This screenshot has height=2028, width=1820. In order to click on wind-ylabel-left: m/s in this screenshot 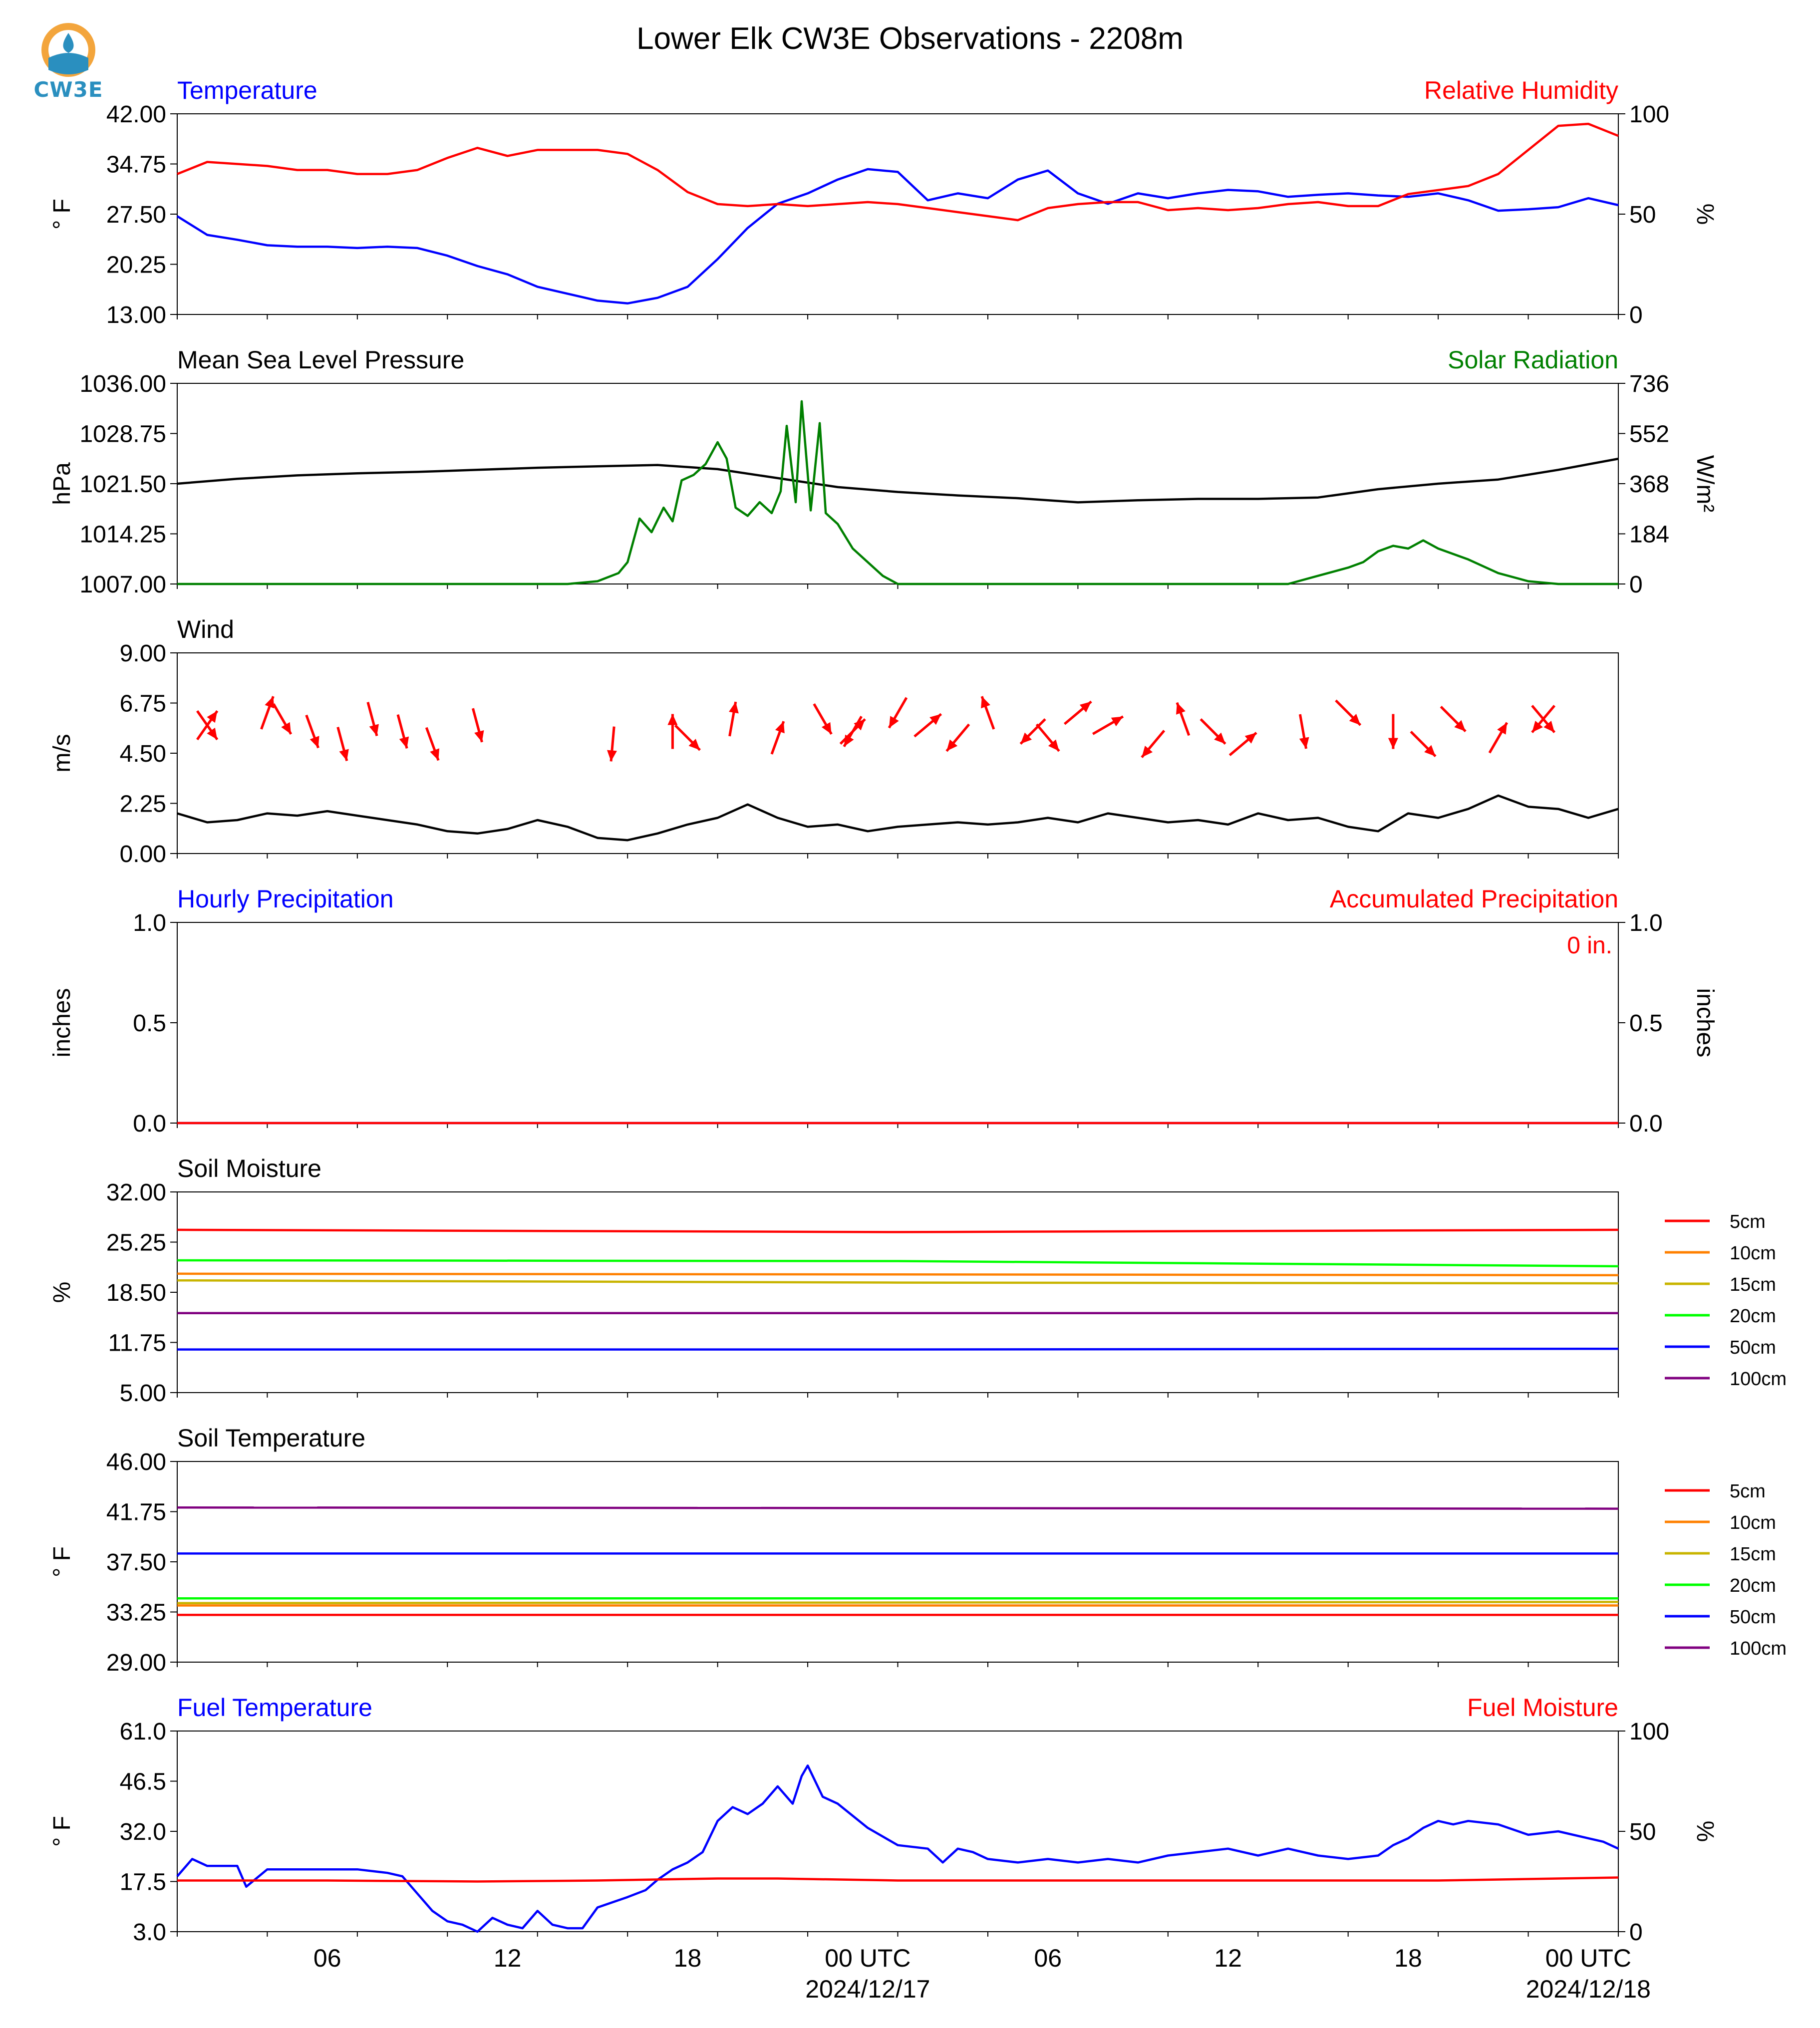, I will do `click(62, 753)`.